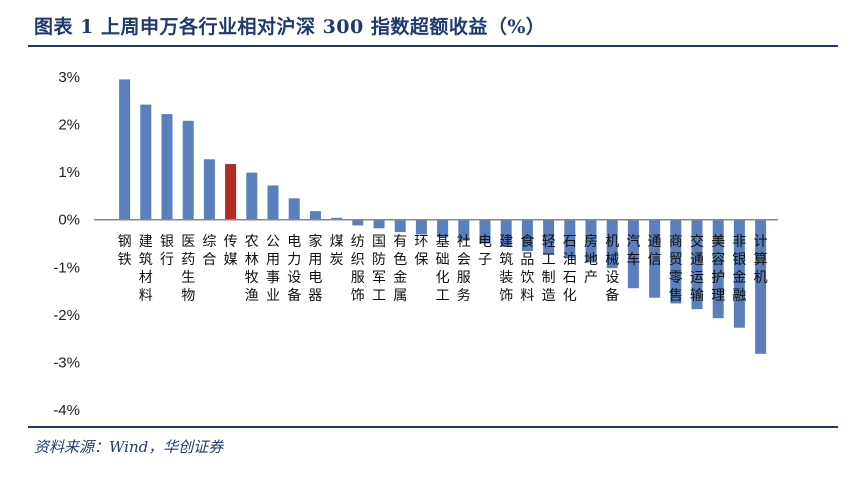 Image resolution: width=862 pixels, height=485 pixels. Describe the element at coordinates (66, 362) in the screenshot. I see `y-tick-label: -3%` at that location.